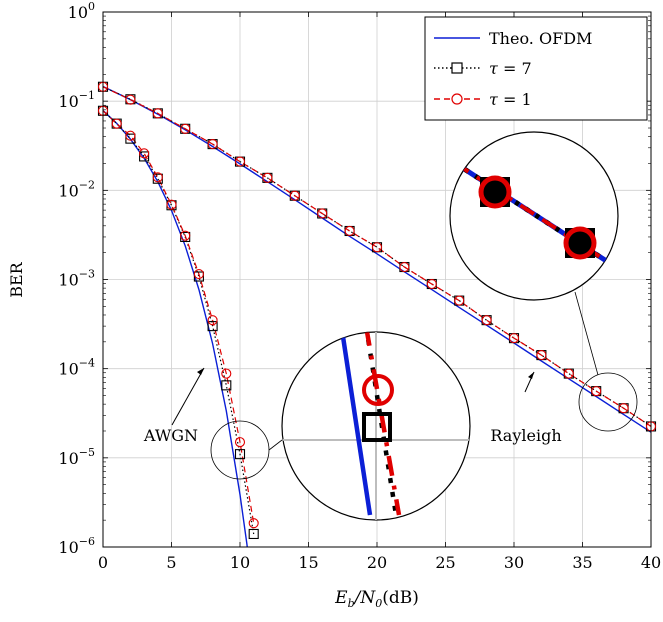 Image resolution: width=663 pixels, height=622 pixels. What do you see at coordinates (275, 445) in the screenshot?
I see `zoom-connector-awgn` at bounding box center [275, 445].